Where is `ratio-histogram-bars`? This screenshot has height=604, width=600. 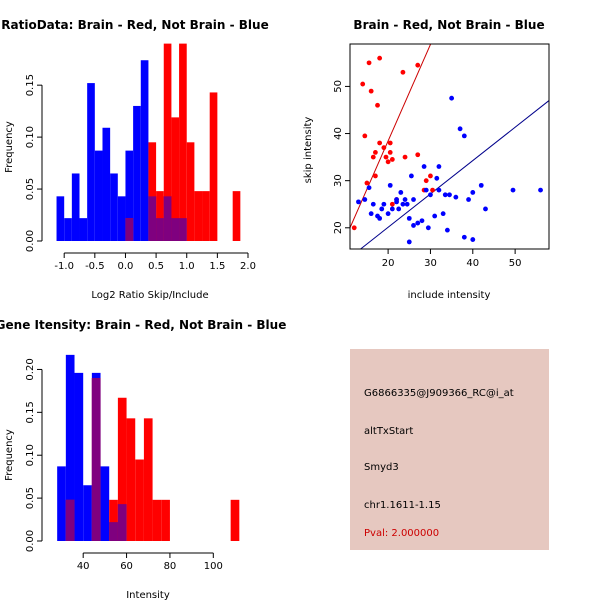
ratio-histogram-bars is located at coordinates (148, 142).